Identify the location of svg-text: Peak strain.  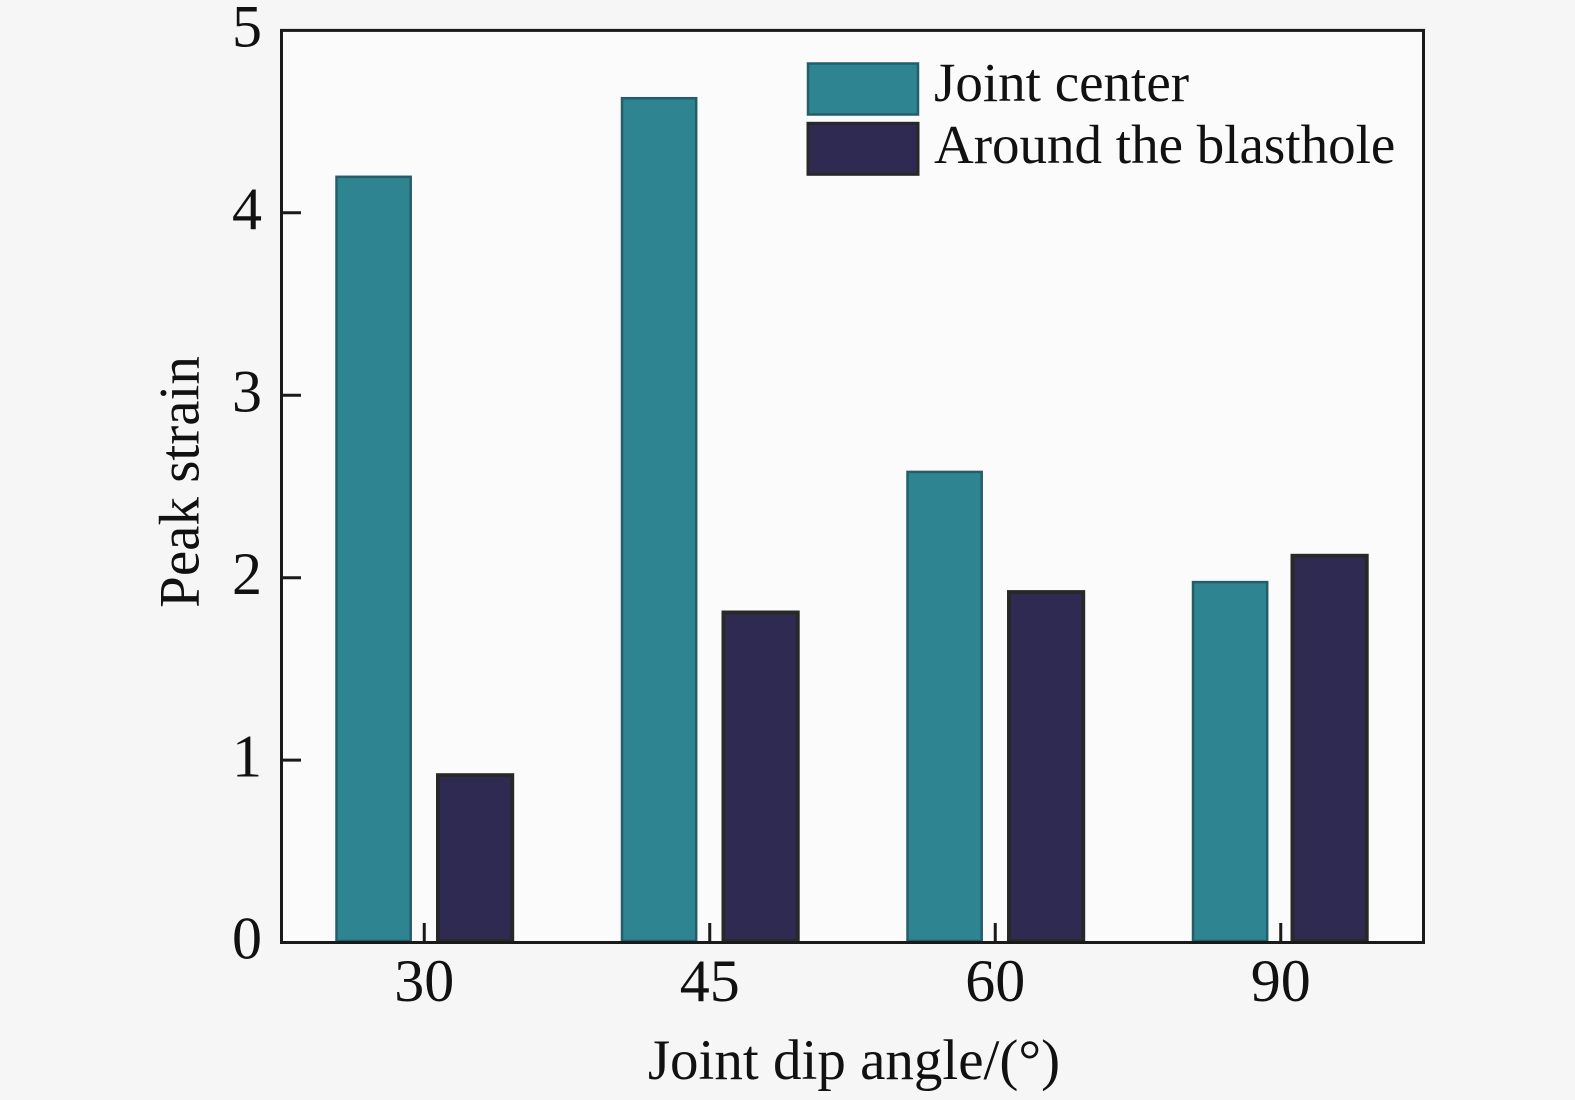
(180, 482).